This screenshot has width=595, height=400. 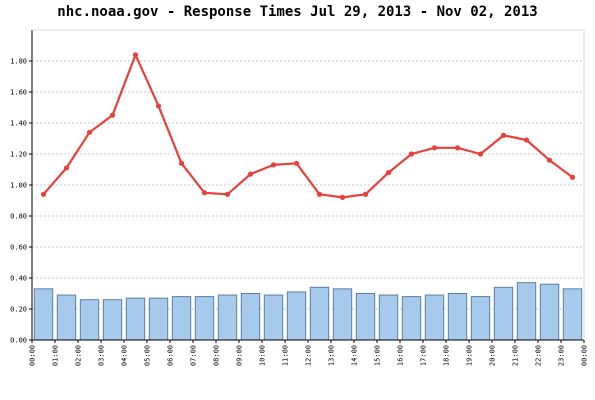 I want to click on x-tick-label: 01:00, so click(x=56, y=355).